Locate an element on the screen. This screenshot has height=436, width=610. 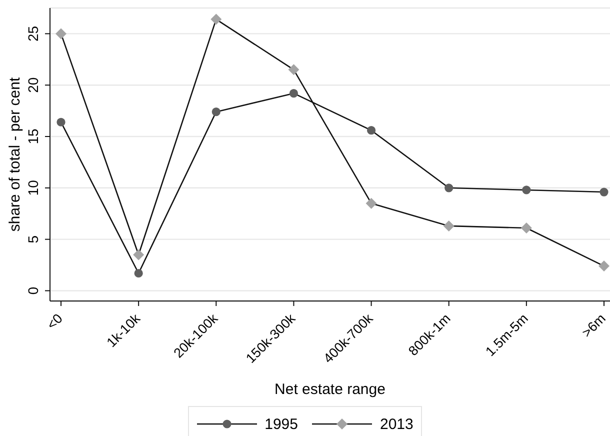
y-tick-label: 25 is located at coordinates (33, 34).